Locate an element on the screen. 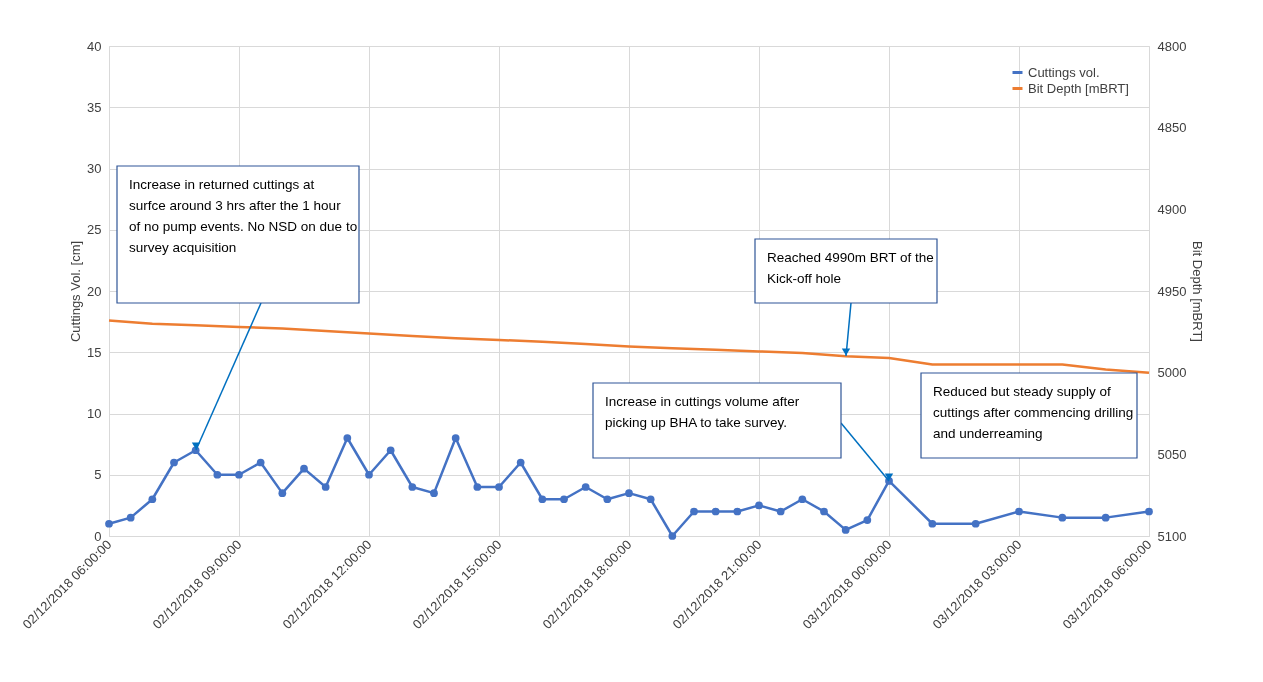 This screenshot has width=1263, height=682. annotation: Reduced but steady supply of cuttings after commencing drilling and underreaming is located at coordinates (1033, 412).